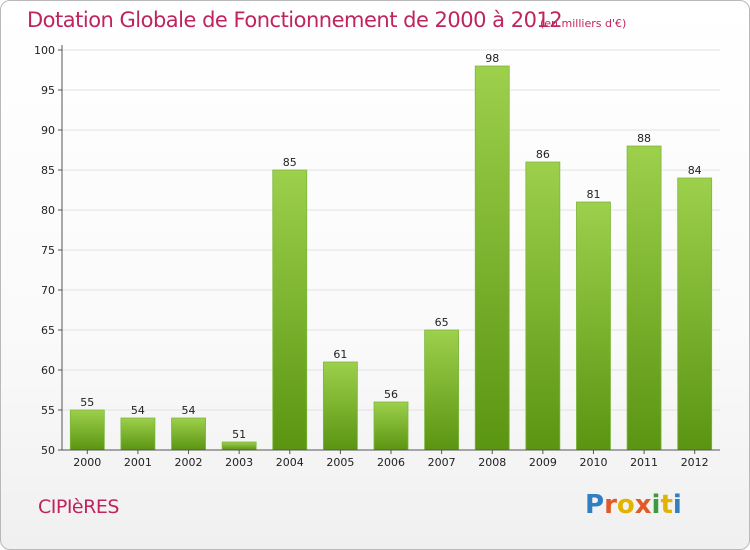  What do you see at coordinates (138, 434) in the screenshot?
I see `bar-2001` at bounding box center [138, 434].